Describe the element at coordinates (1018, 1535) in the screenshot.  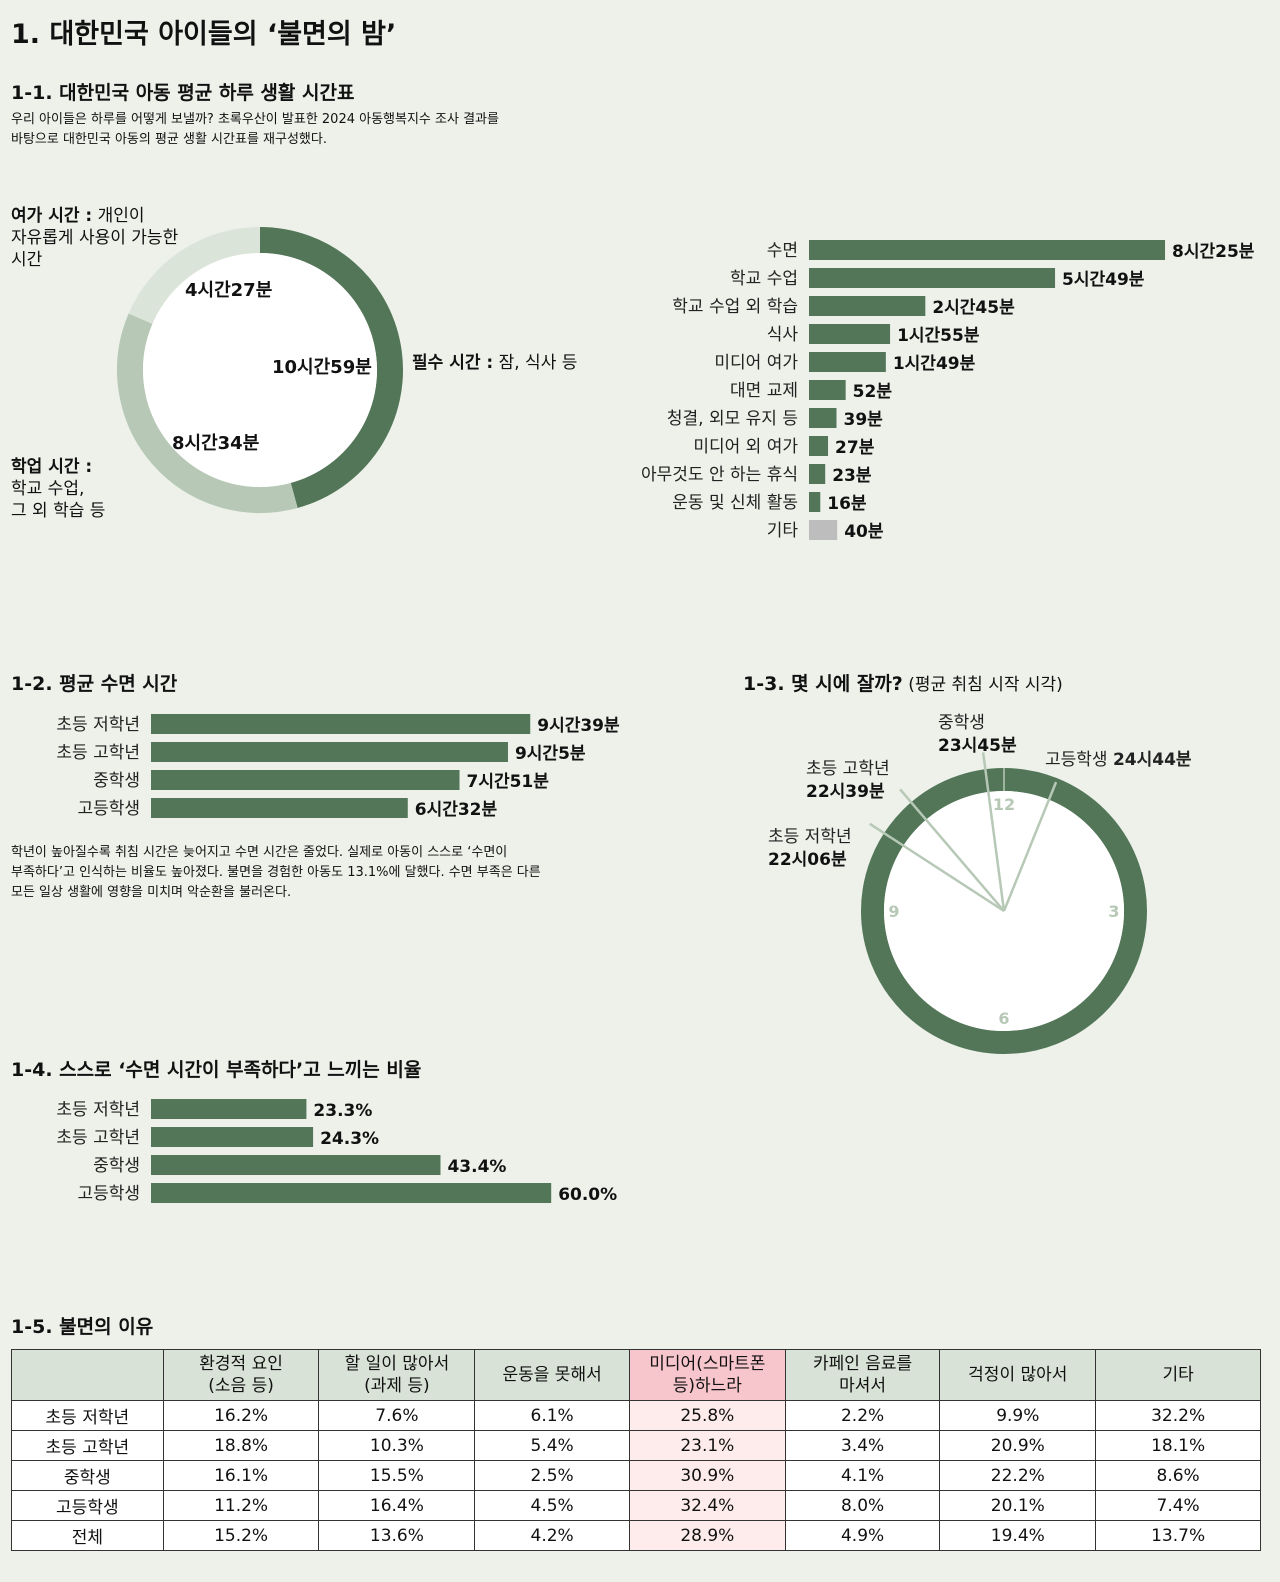
I see `table-cell: 19.4%` at that location.